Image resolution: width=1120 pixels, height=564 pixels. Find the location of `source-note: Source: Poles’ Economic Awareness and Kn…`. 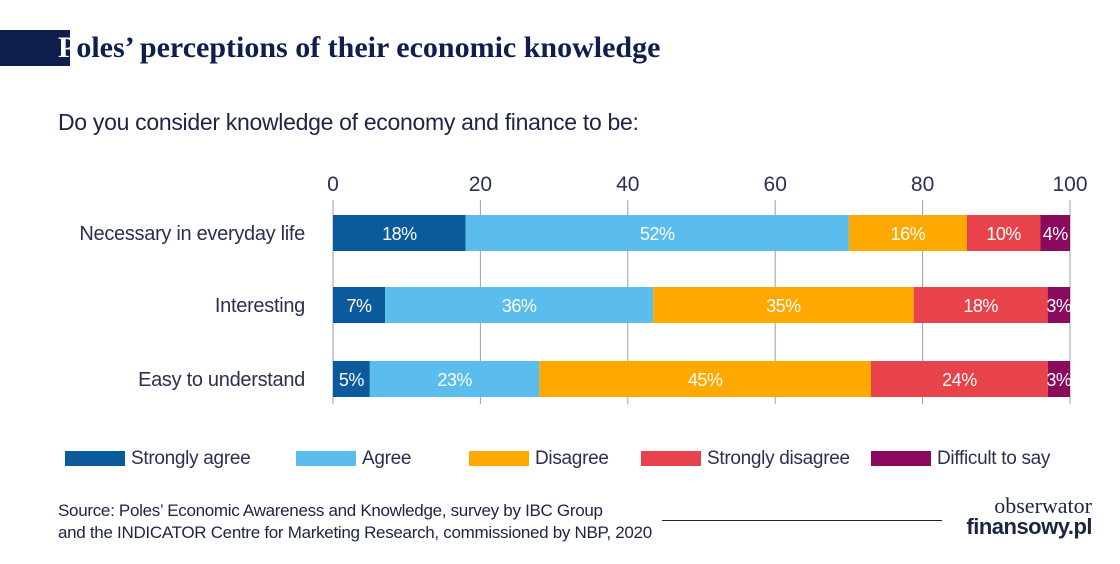

source-note: Source: Poles’ Economic Awareness and Kn… is located at coordinates (355, 522).